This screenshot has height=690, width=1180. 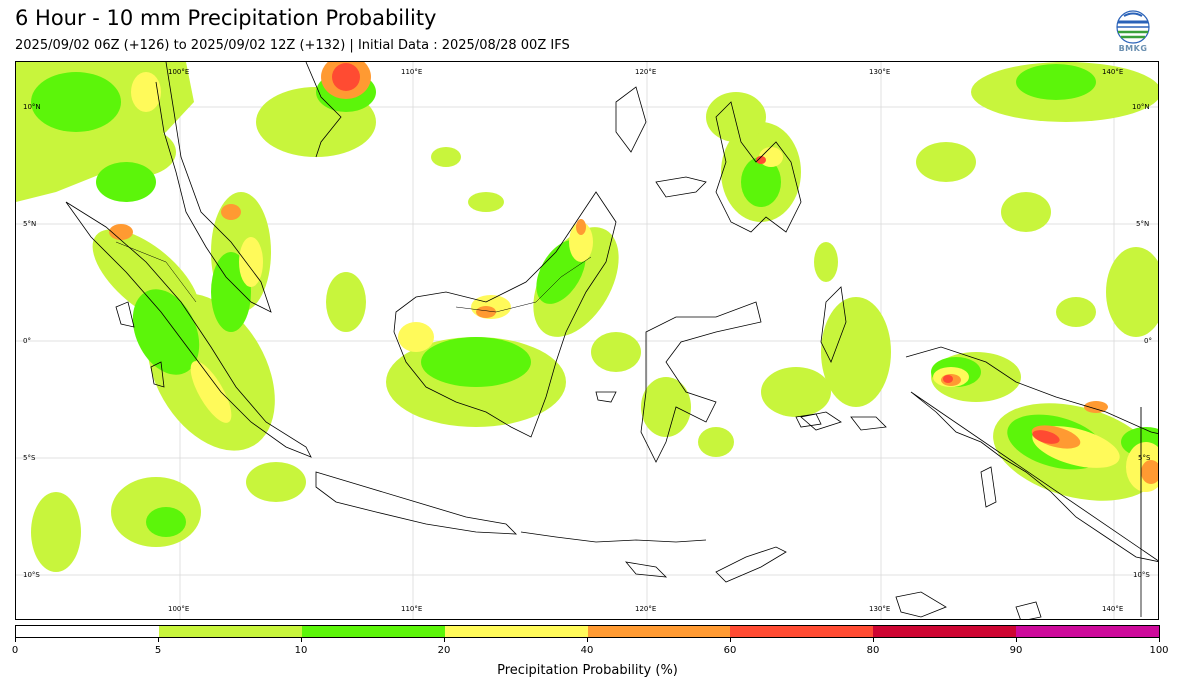 What do you see at coordinates (1148, 341) in the screenshot?
I see `lat-label-right-0: 0°` at bounding box center [1148, 341].